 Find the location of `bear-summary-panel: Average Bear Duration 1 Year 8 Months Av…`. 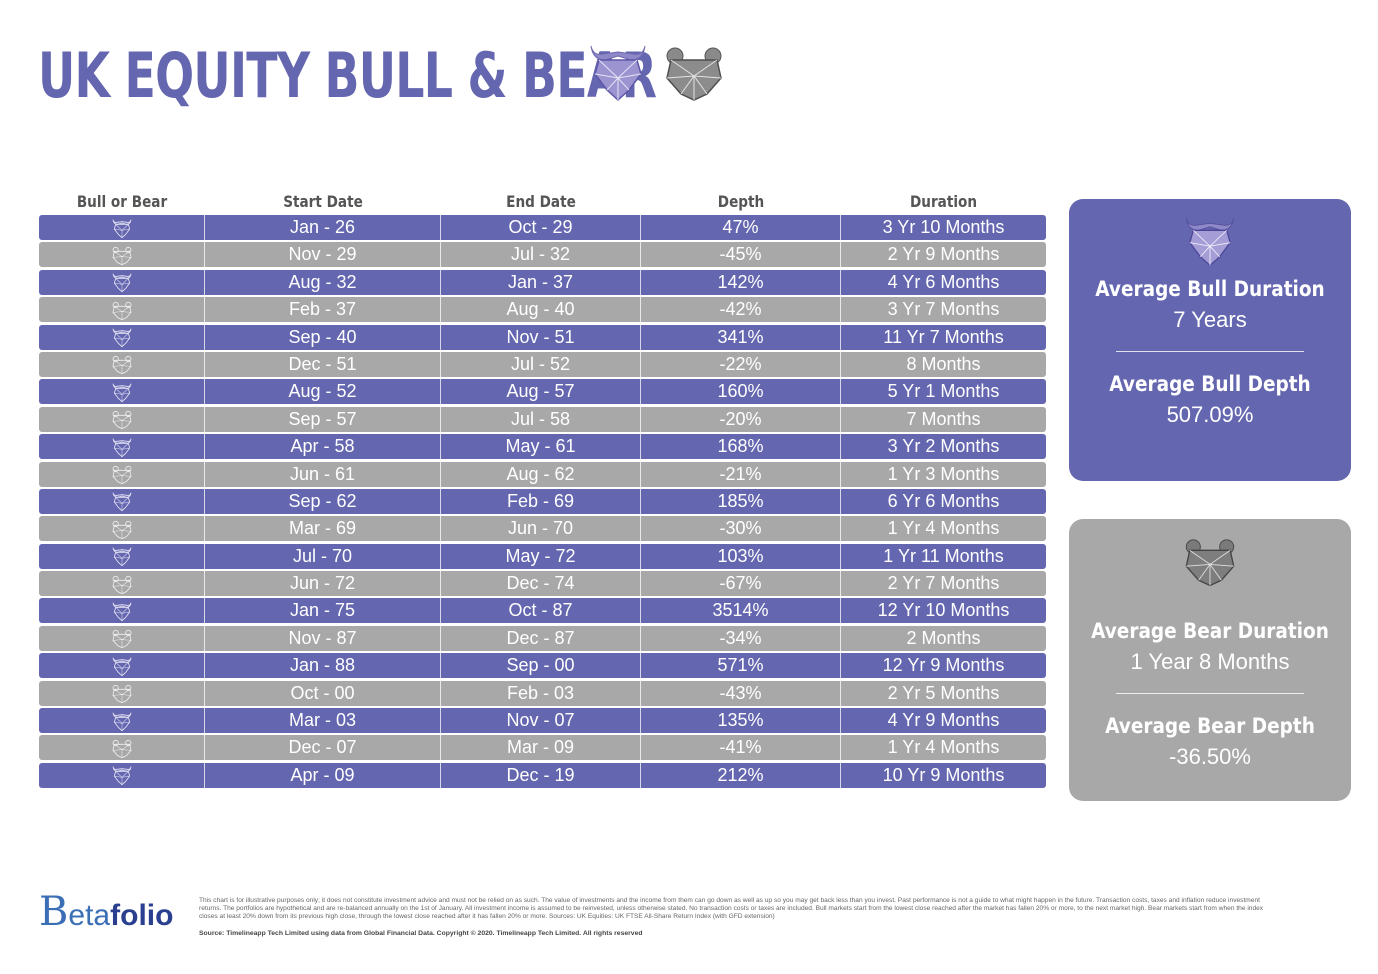

bear-summary-panel: Average Bear Duration 1 Year 8 Months Av… is located at coordinates (1210, 660).